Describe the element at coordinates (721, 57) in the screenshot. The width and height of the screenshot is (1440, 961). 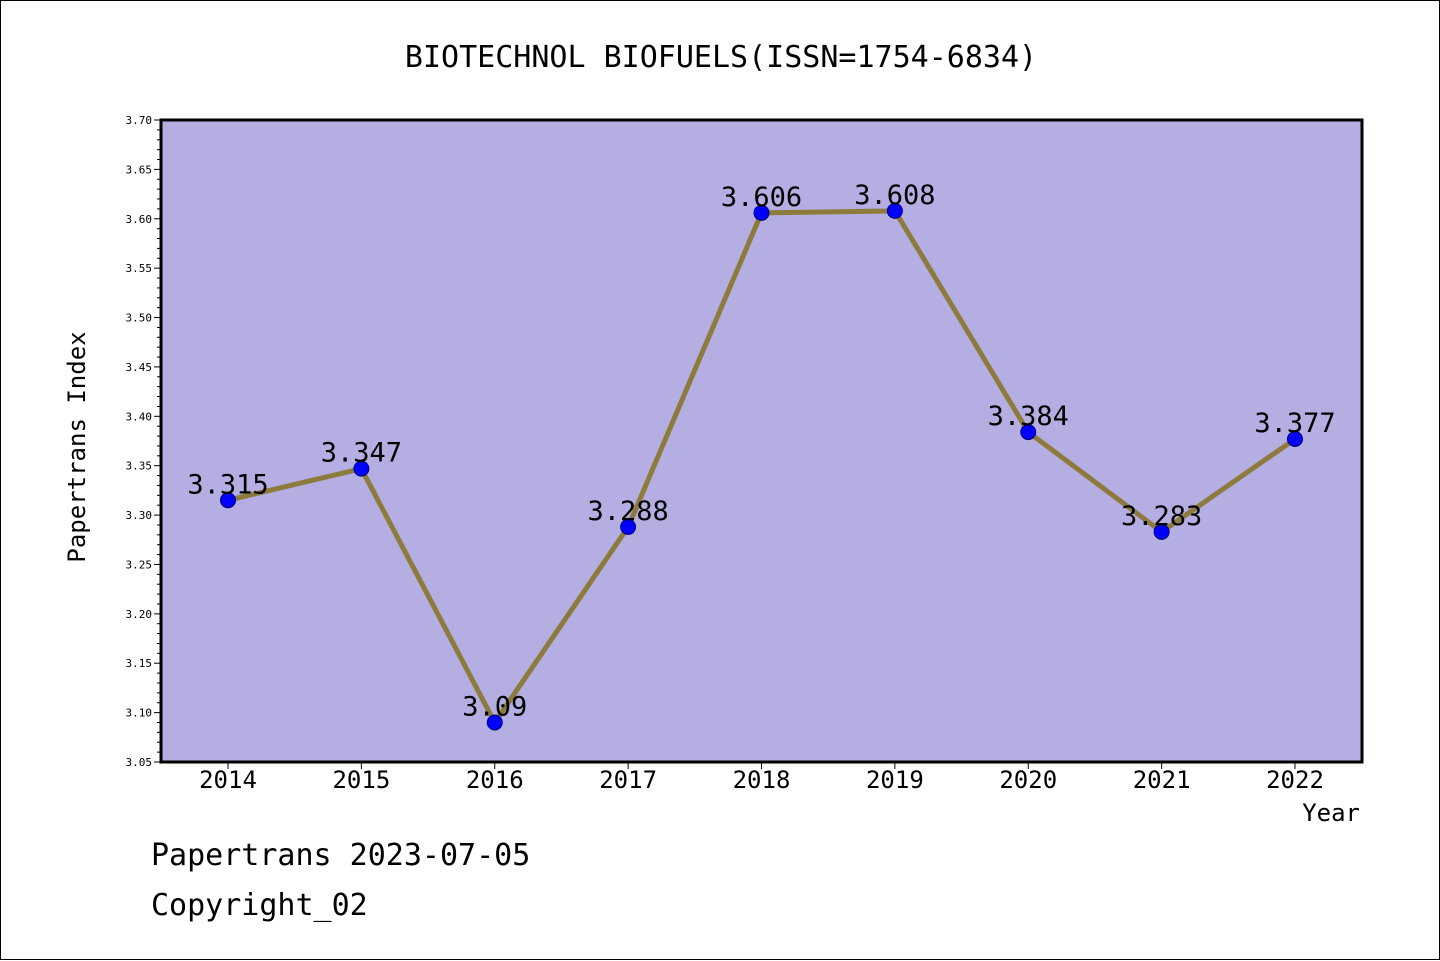
I see `chart-title: BIOTECHNOL BIOFUELS(ISSN=1754-6834)` at that location.